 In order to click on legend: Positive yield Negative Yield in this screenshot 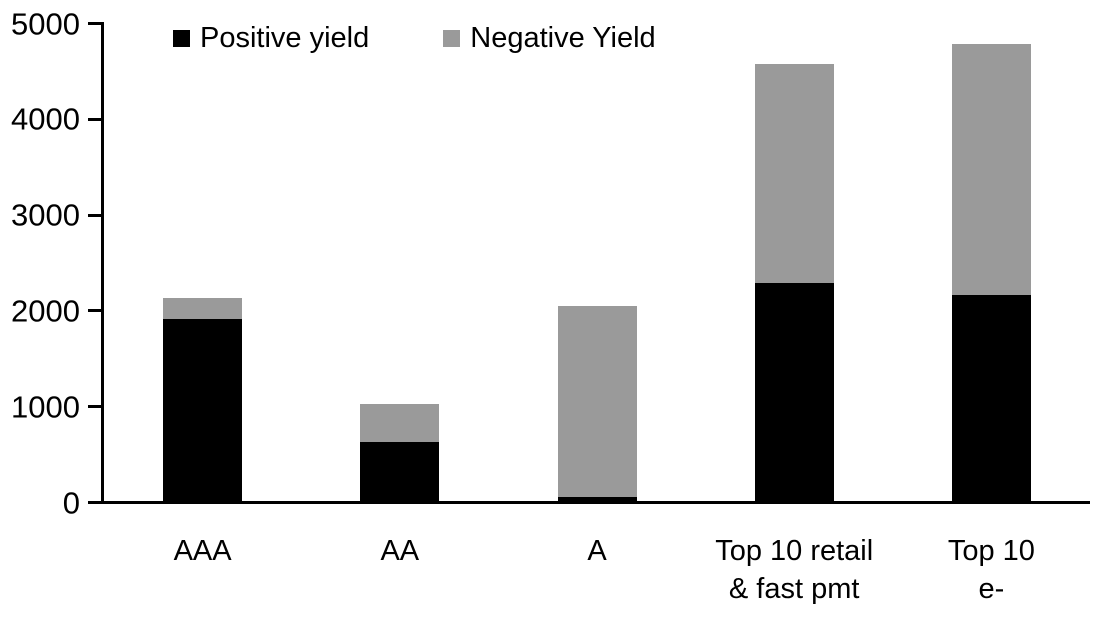, I will do `click(414, 38)`.